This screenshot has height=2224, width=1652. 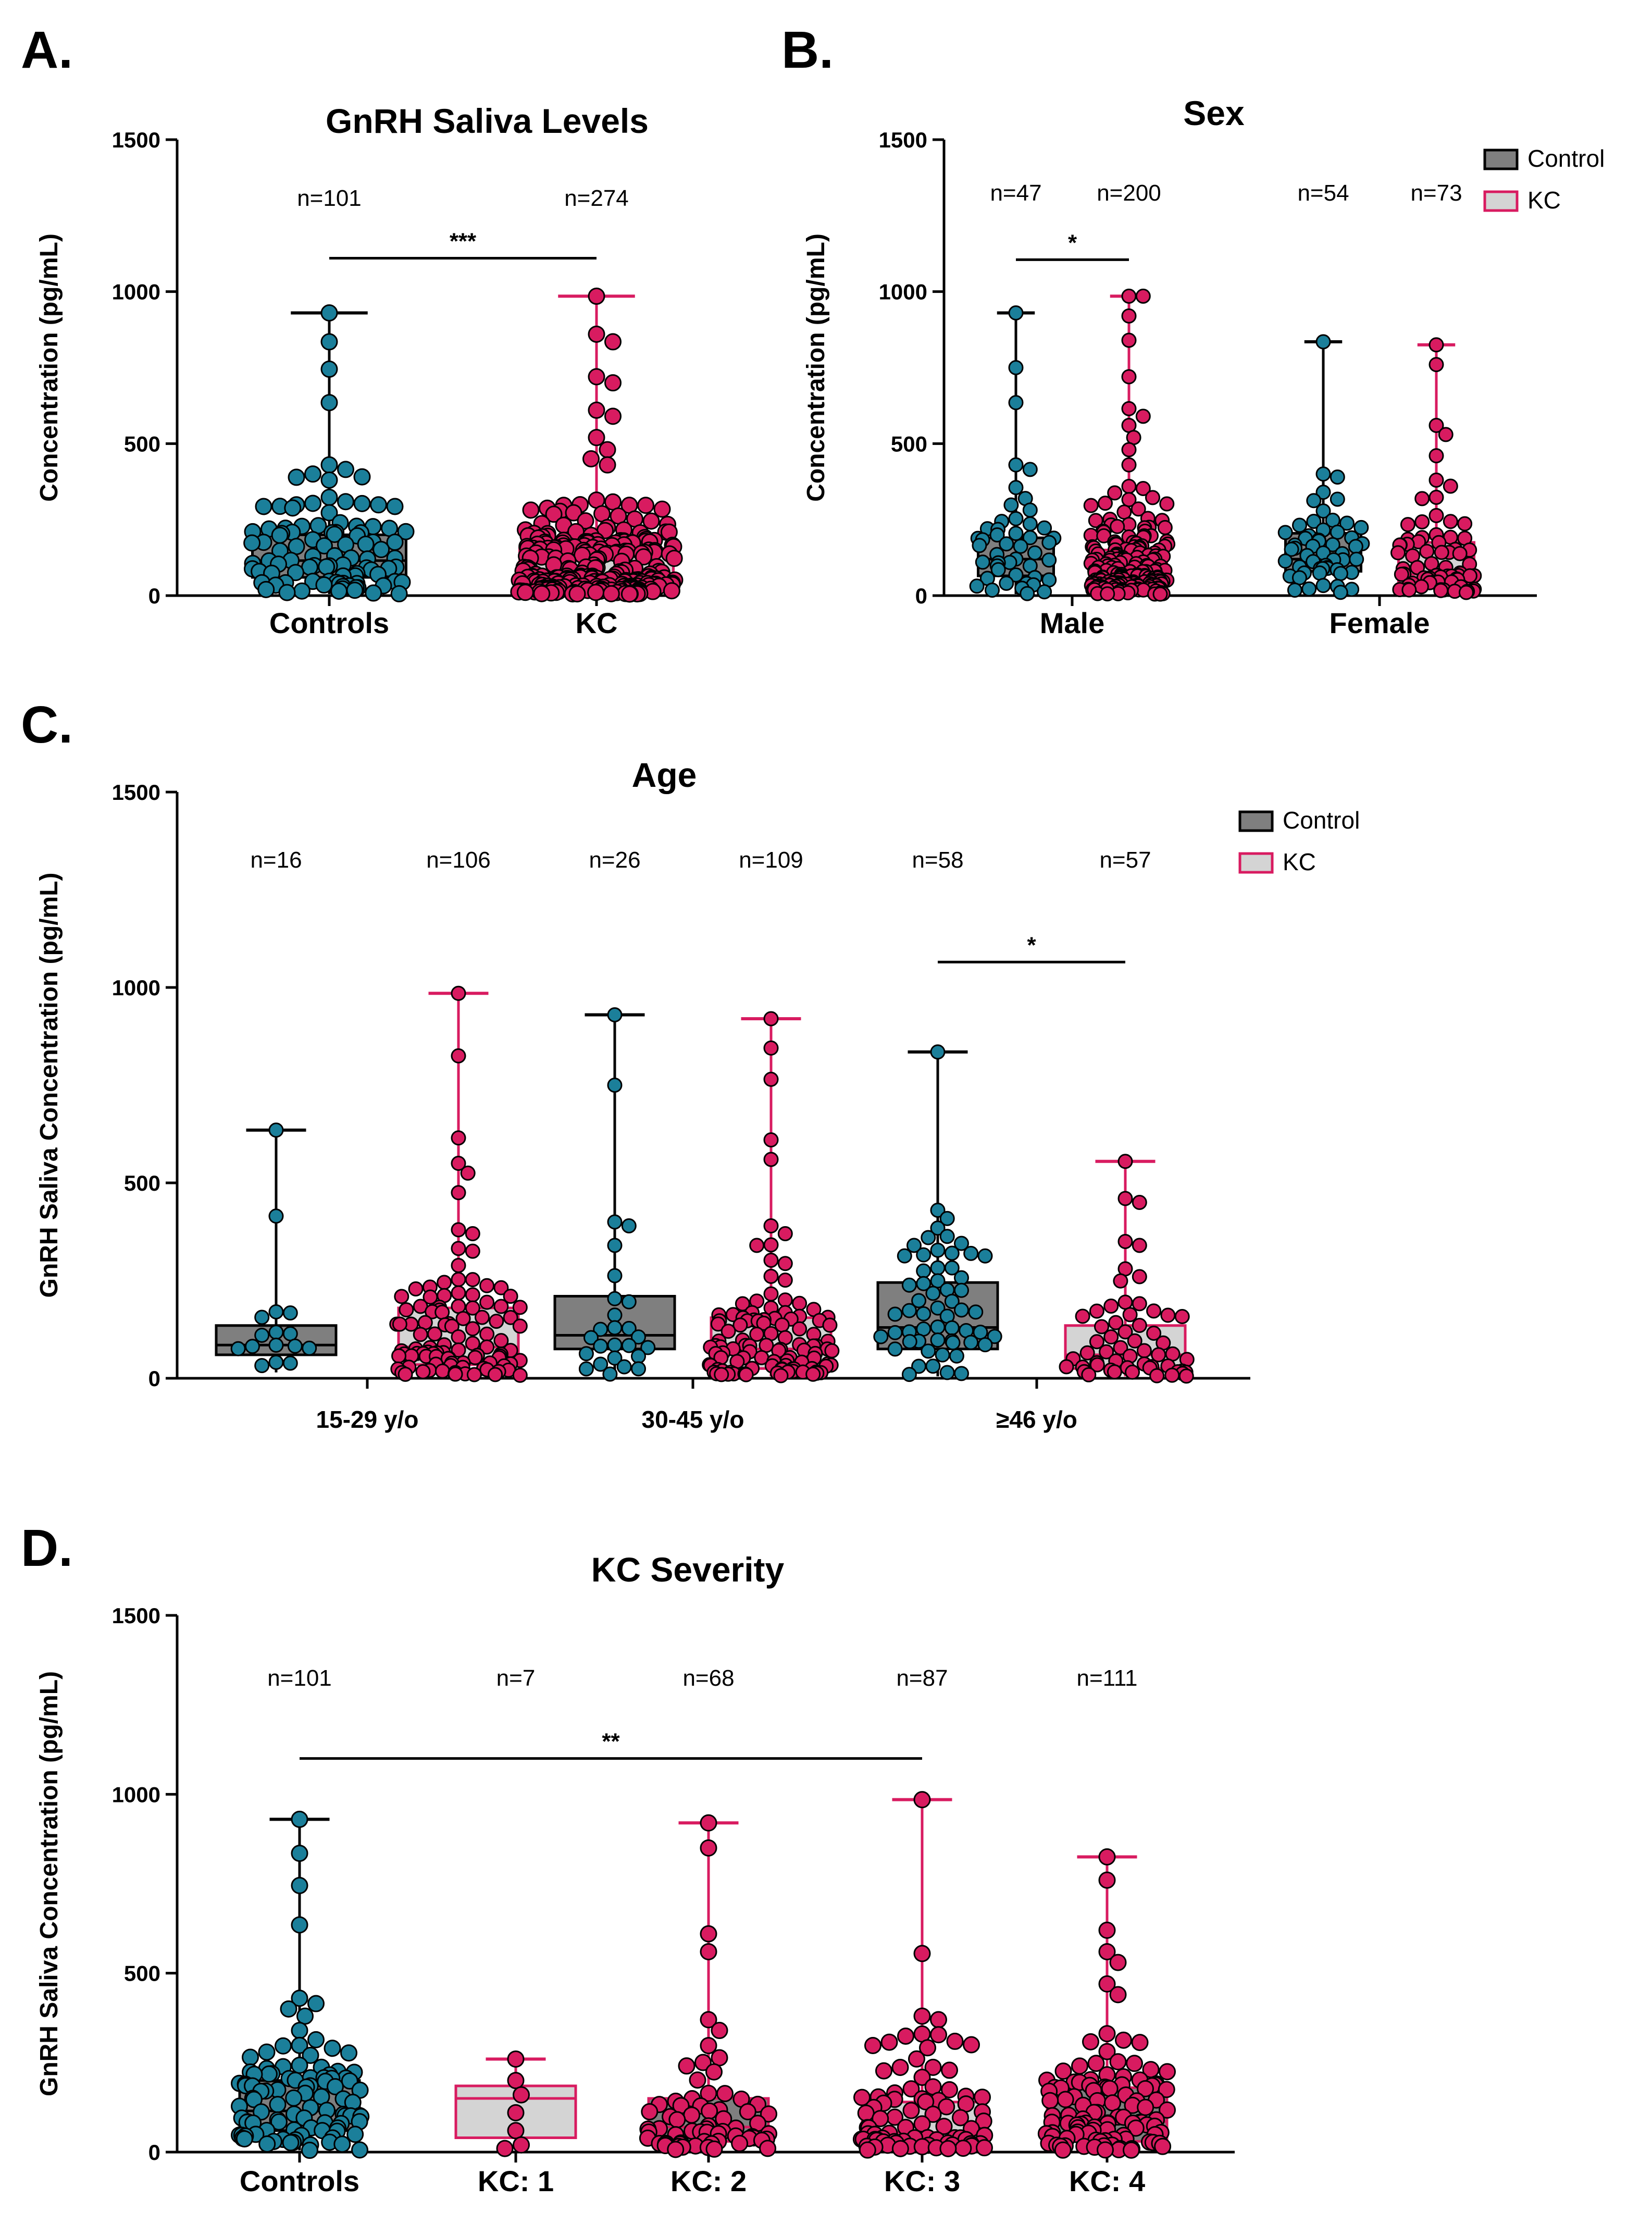 I want to click on n-label: n=26, so click(x=614, y=860).